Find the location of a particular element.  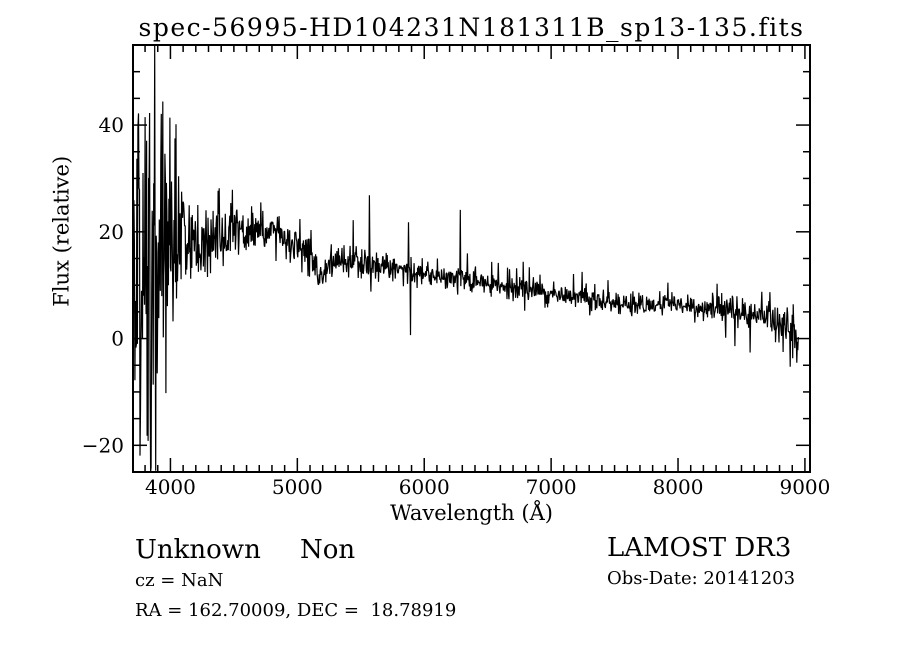

x-tick-label: 7000 is located at coordinates (551, 487).